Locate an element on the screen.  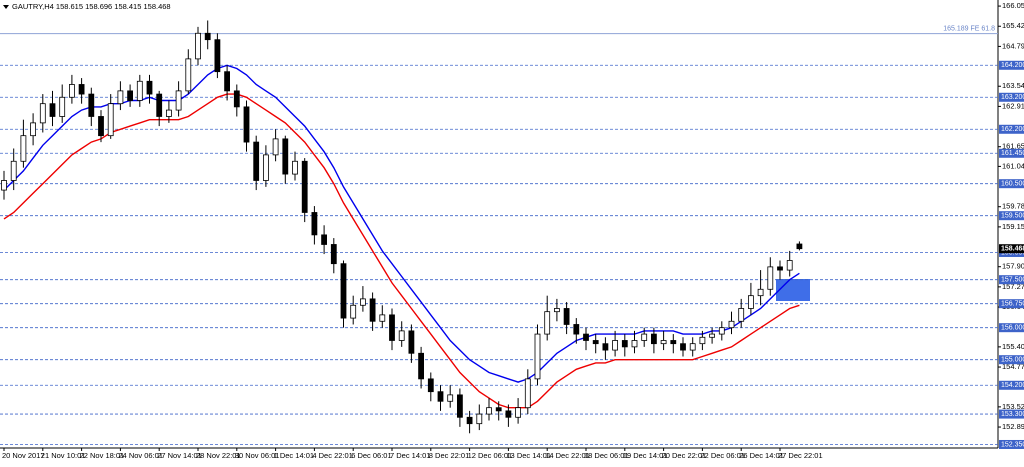
x-tick-label: 18 Dec 06:01 is located at coordinates (606, 455).